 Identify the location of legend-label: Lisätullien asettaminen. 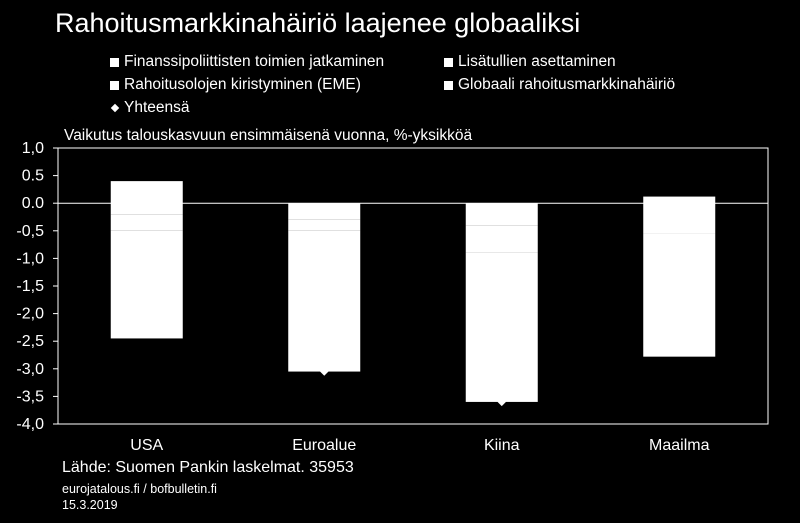
(537, 61).